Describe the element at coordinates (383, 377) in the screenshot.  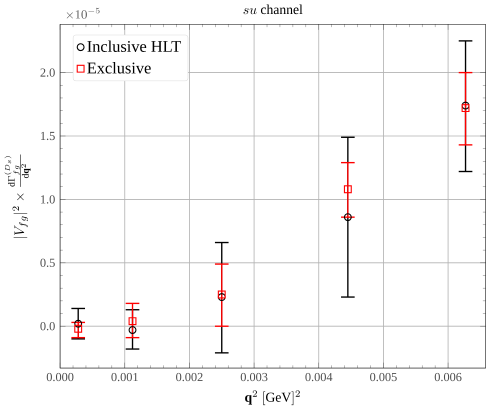
I see `x-tick-label: 0.005` at that location.